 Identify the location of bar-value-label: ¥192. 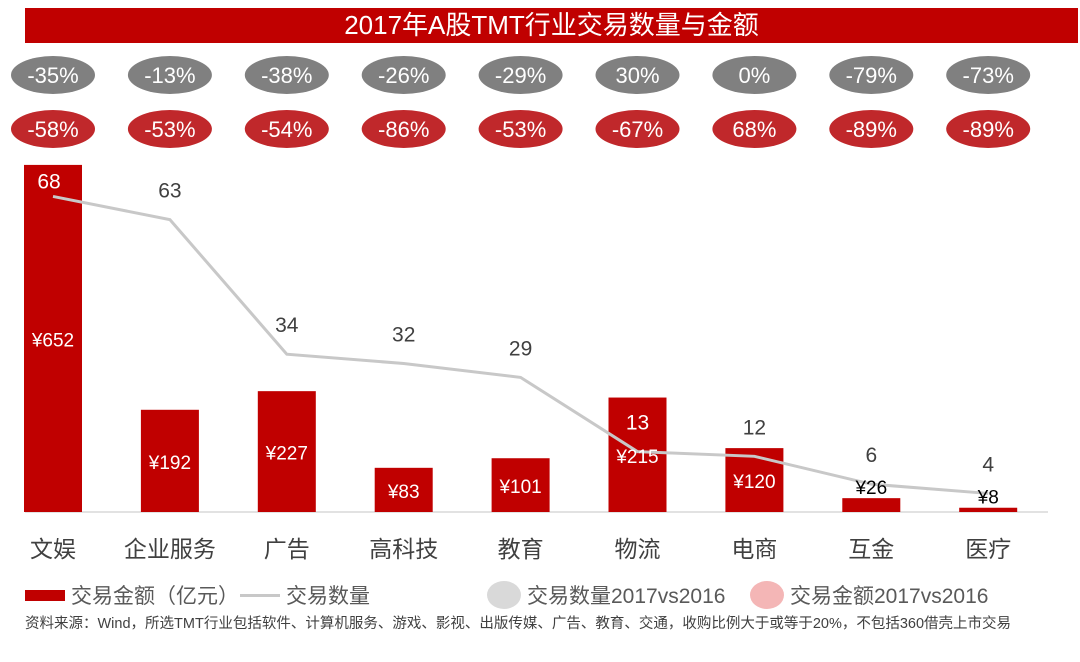
(169, 463).